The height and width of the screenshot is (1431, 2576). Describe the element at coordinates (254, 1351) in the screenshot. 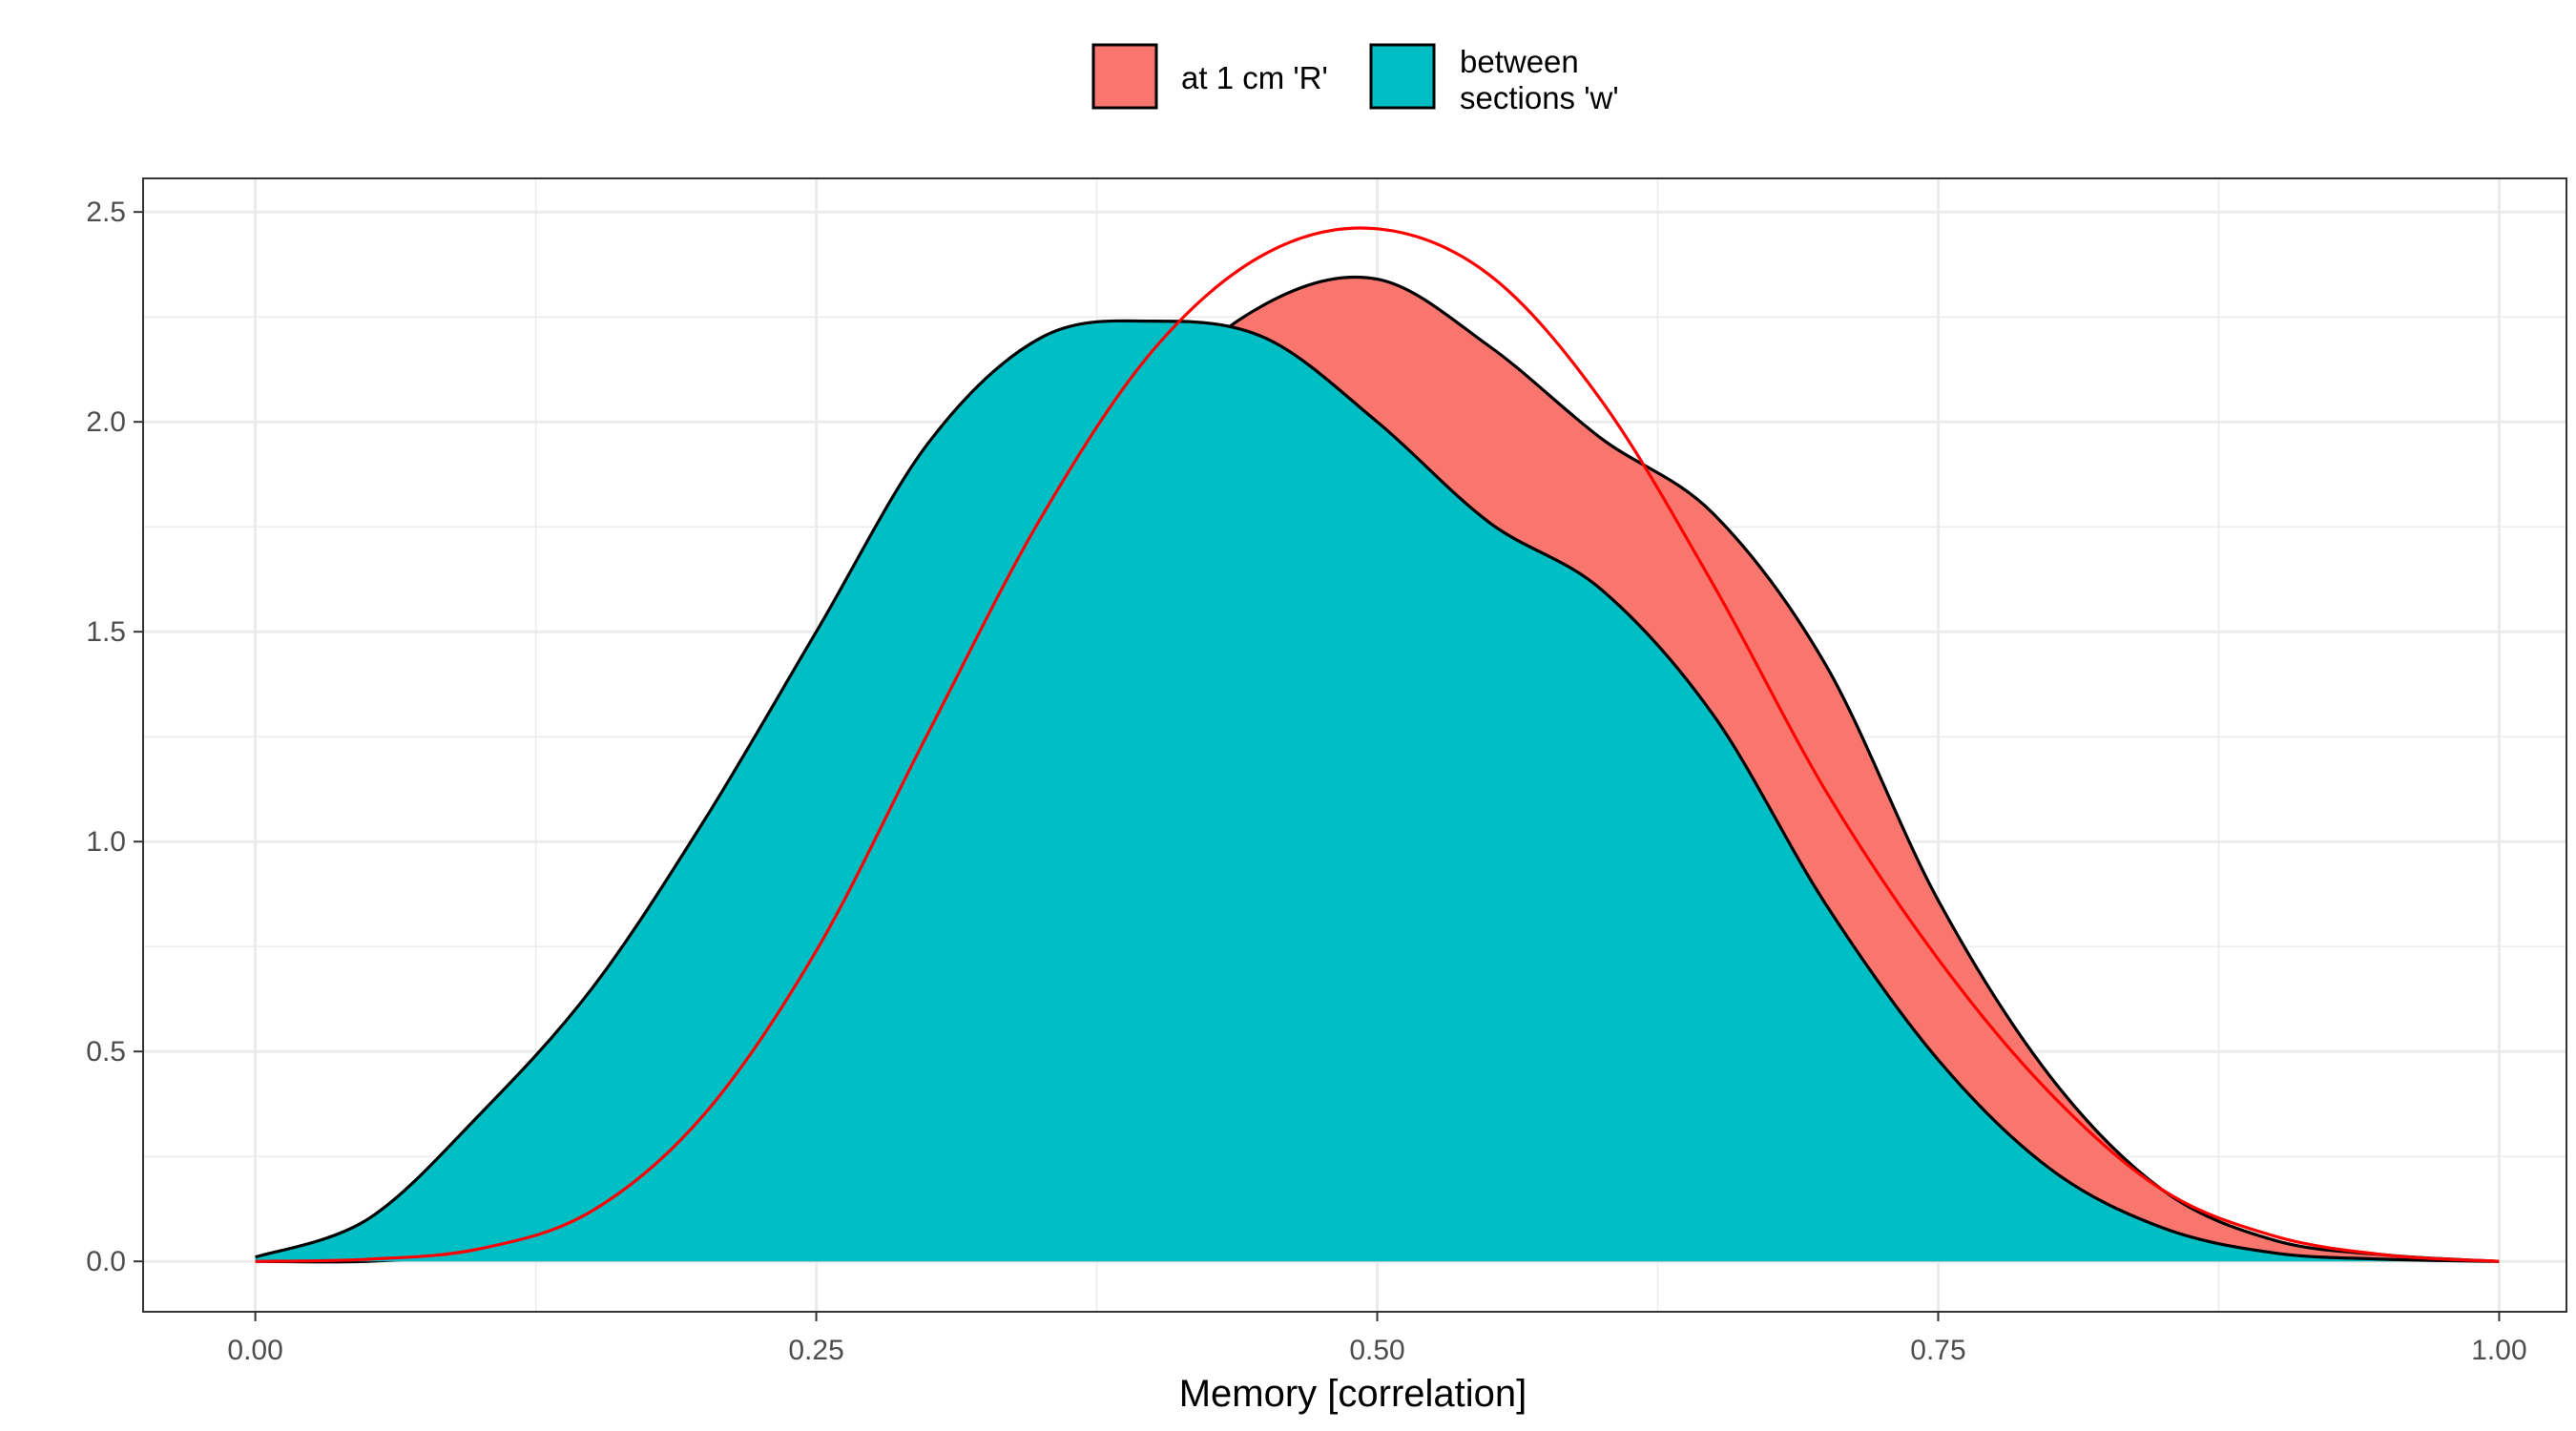

I see `x-tick-label: 0.00` at that location.